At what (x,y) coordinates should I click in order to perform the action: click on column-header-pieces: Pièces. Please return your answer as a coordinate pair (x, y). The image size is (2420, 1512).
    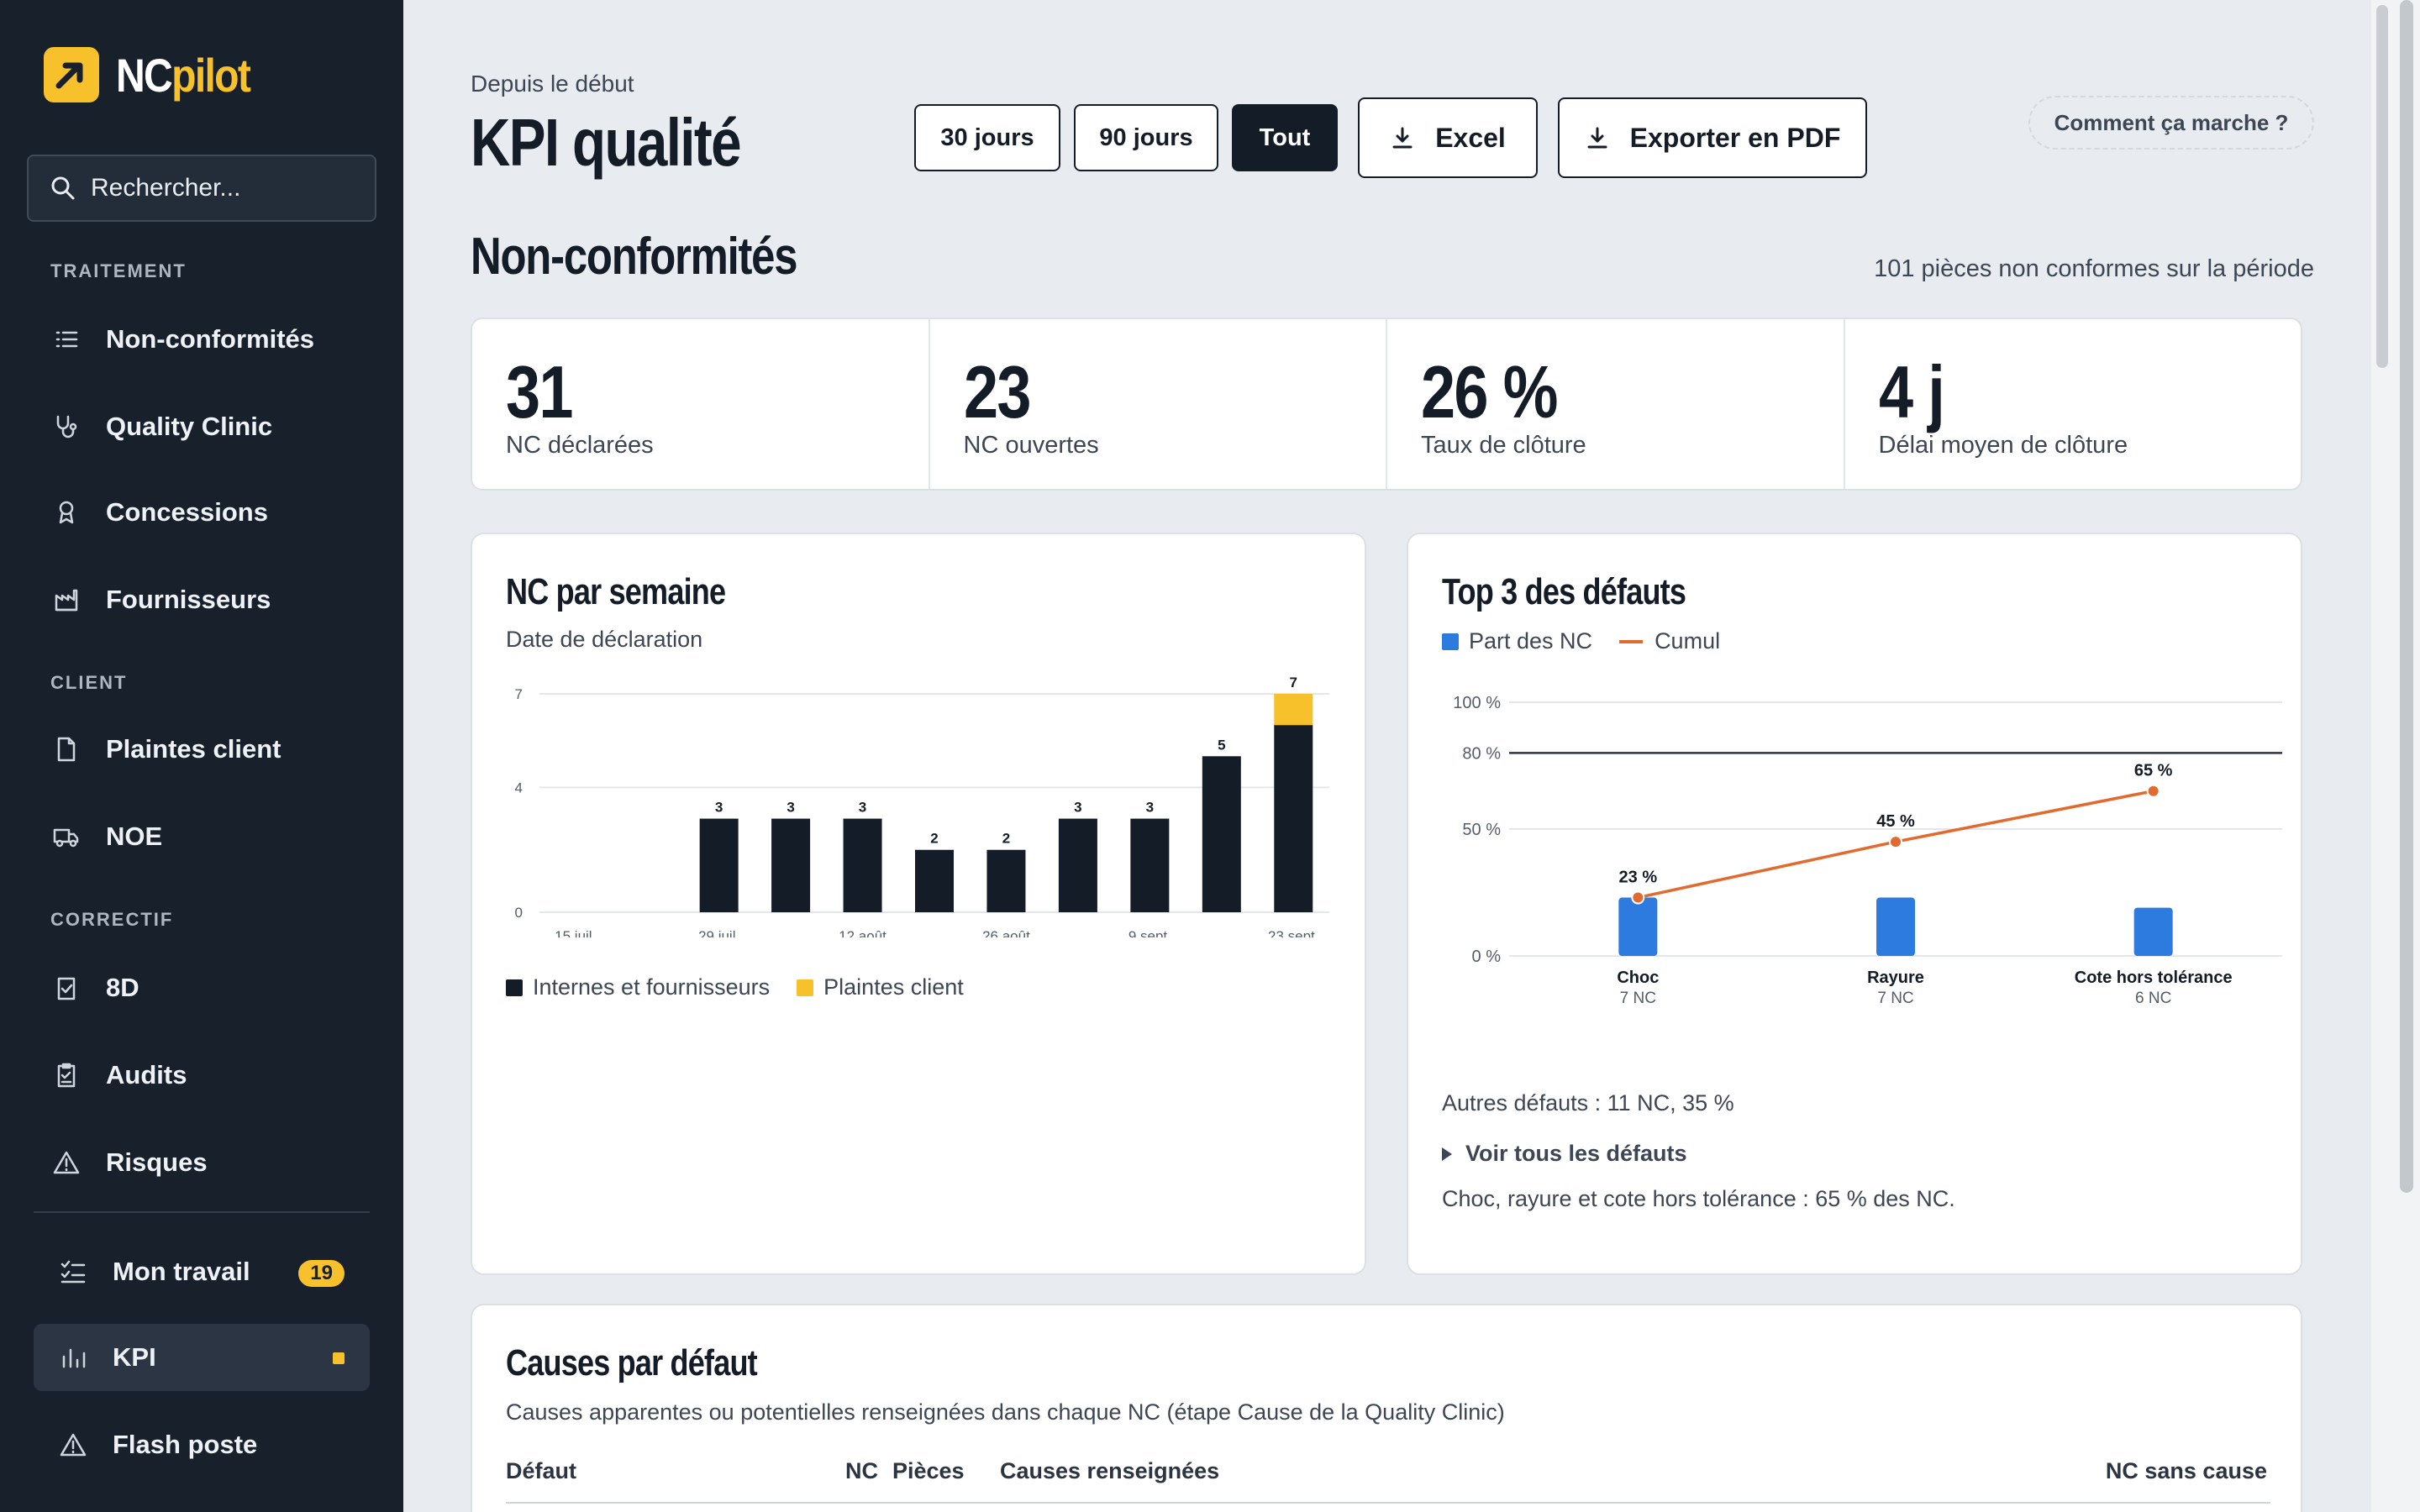
    Looking at the image, I should click on (929, 1470).